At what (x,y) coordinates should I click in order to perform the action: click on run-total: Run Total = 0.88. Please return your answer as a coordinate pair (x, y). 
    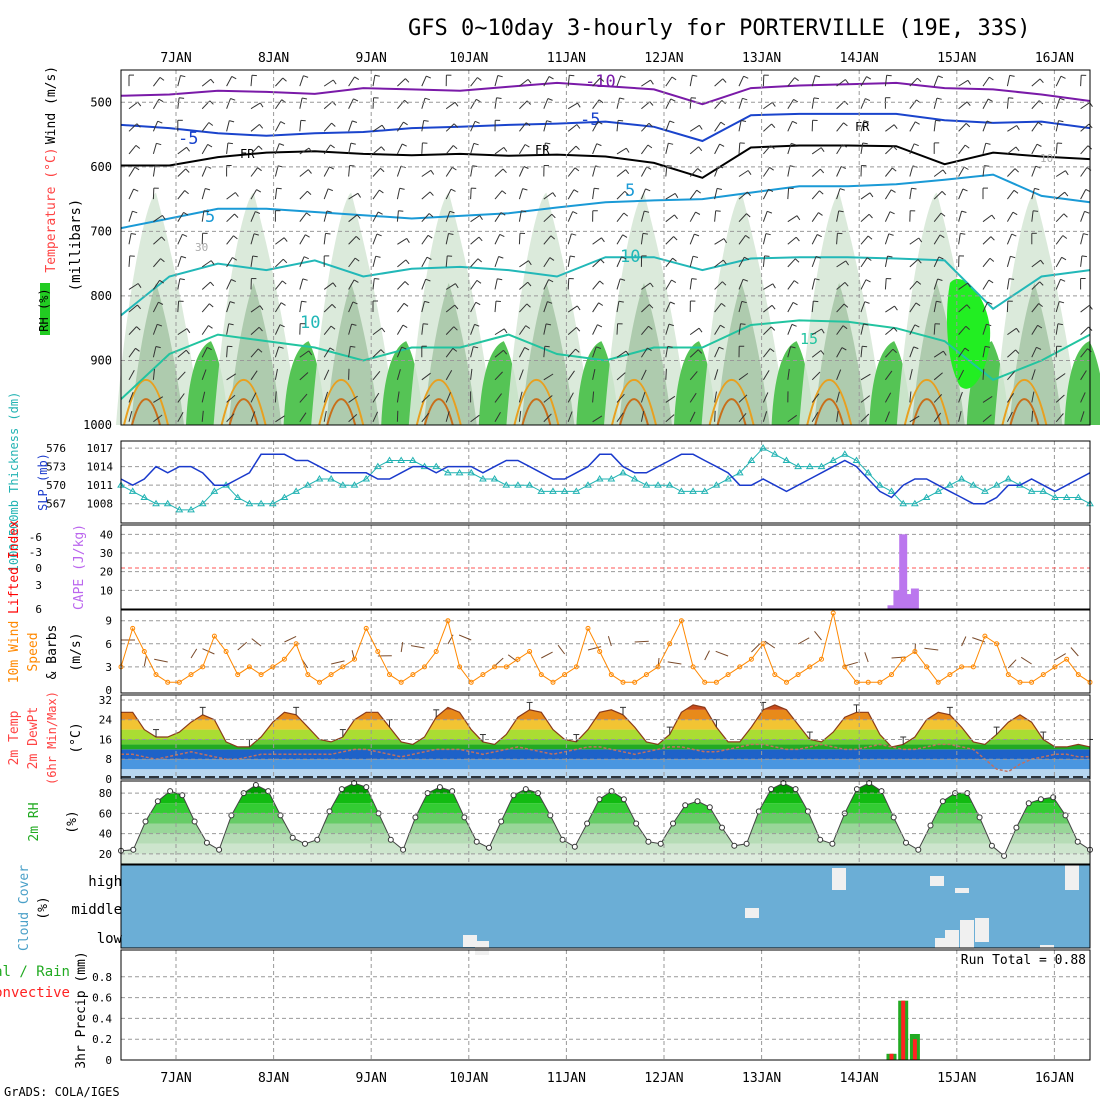
    Looking at the image, I should click on (1023, 960).